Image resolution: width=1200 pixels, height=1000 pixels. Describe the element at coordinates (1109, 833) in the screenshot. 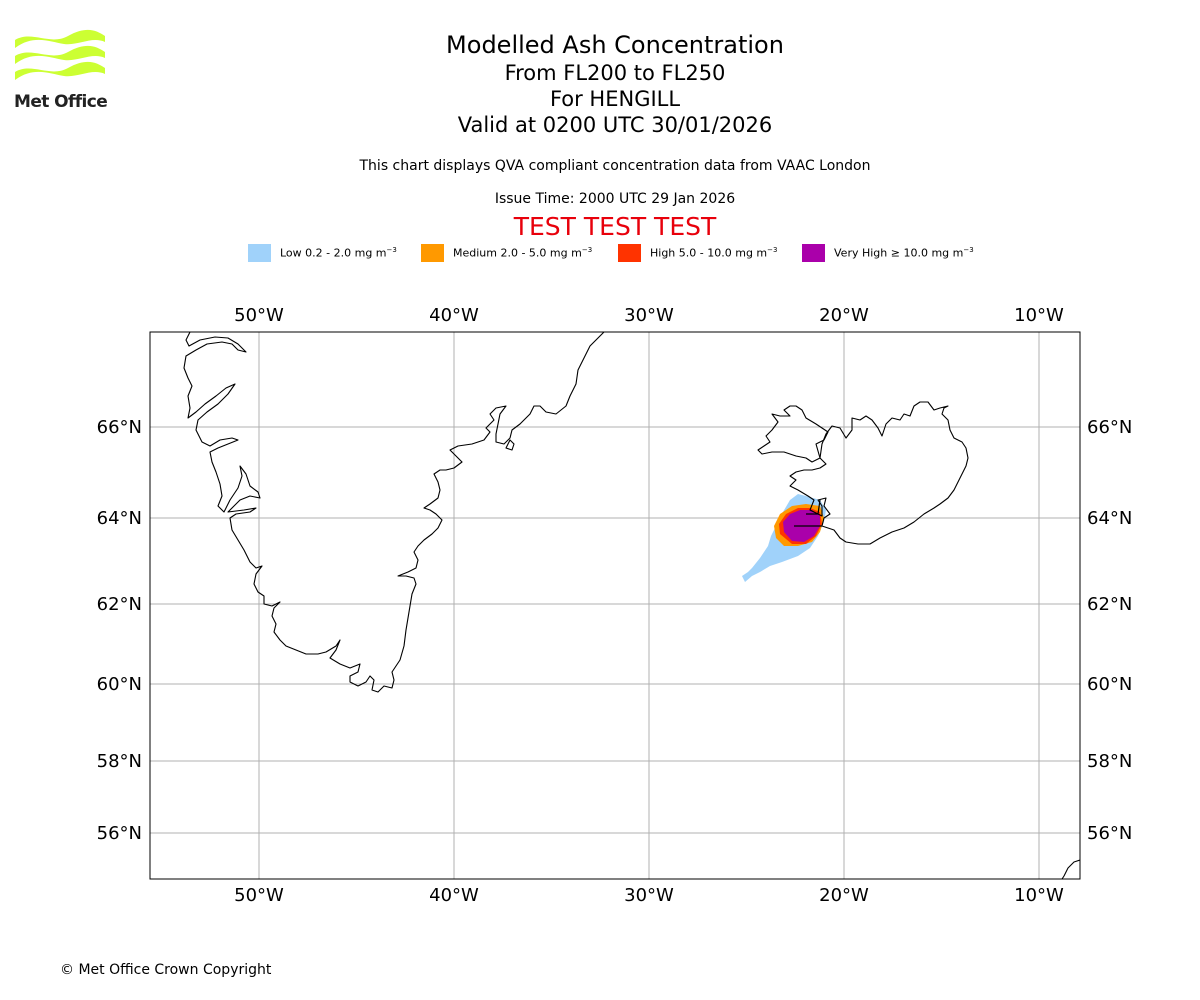

I see `lat-label-right: 56°N` at that location.